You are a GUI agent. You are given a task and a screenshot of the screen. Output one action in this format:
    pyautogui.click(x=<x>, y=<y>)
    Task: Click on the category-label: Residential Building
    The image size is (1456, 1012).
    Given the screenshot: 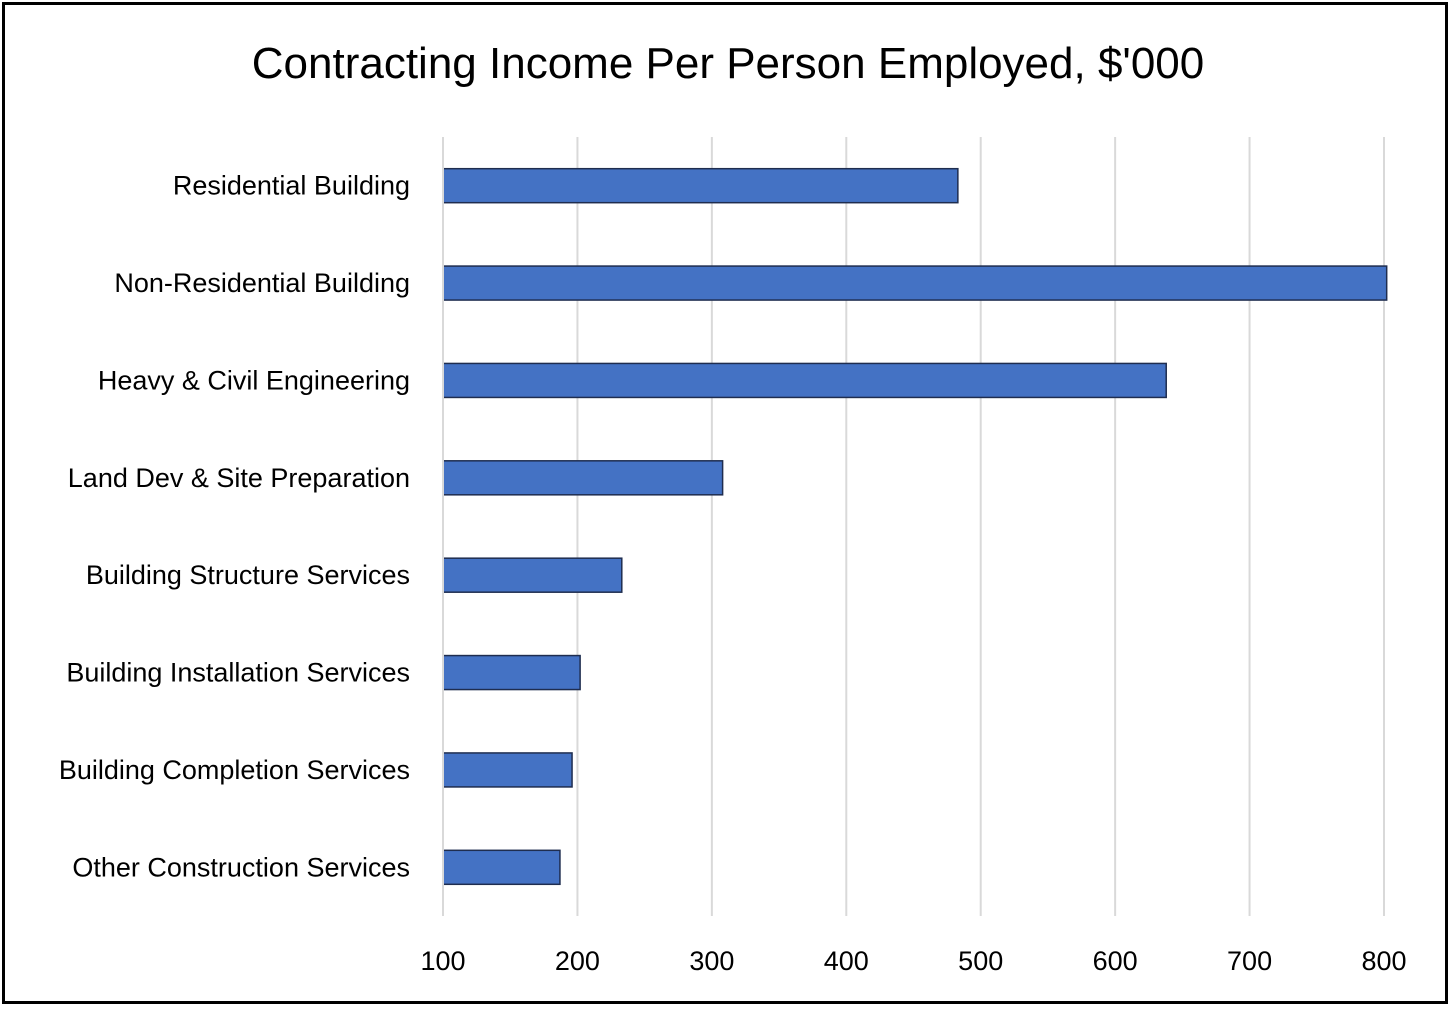 What is the action you would take?
    pyautogui.click(x=291, y=186)
    